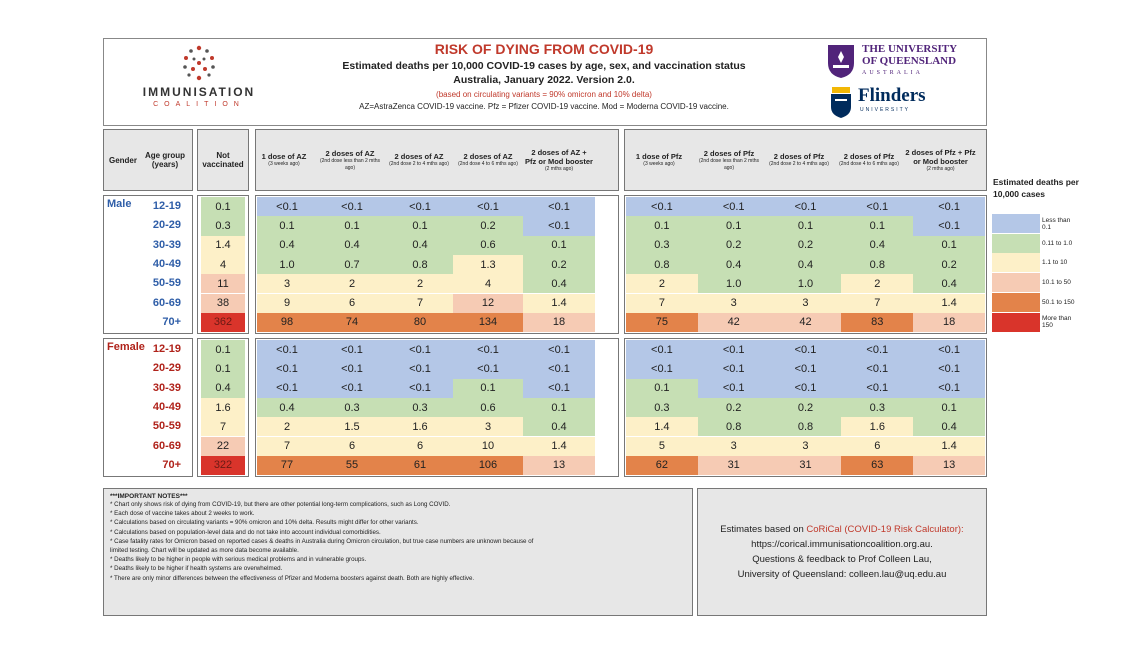  What do you see at coordinates (223, 245) in the screenshot?
I see `not-vaccinated-cell: 1.4` at bounding box center [223, 245].